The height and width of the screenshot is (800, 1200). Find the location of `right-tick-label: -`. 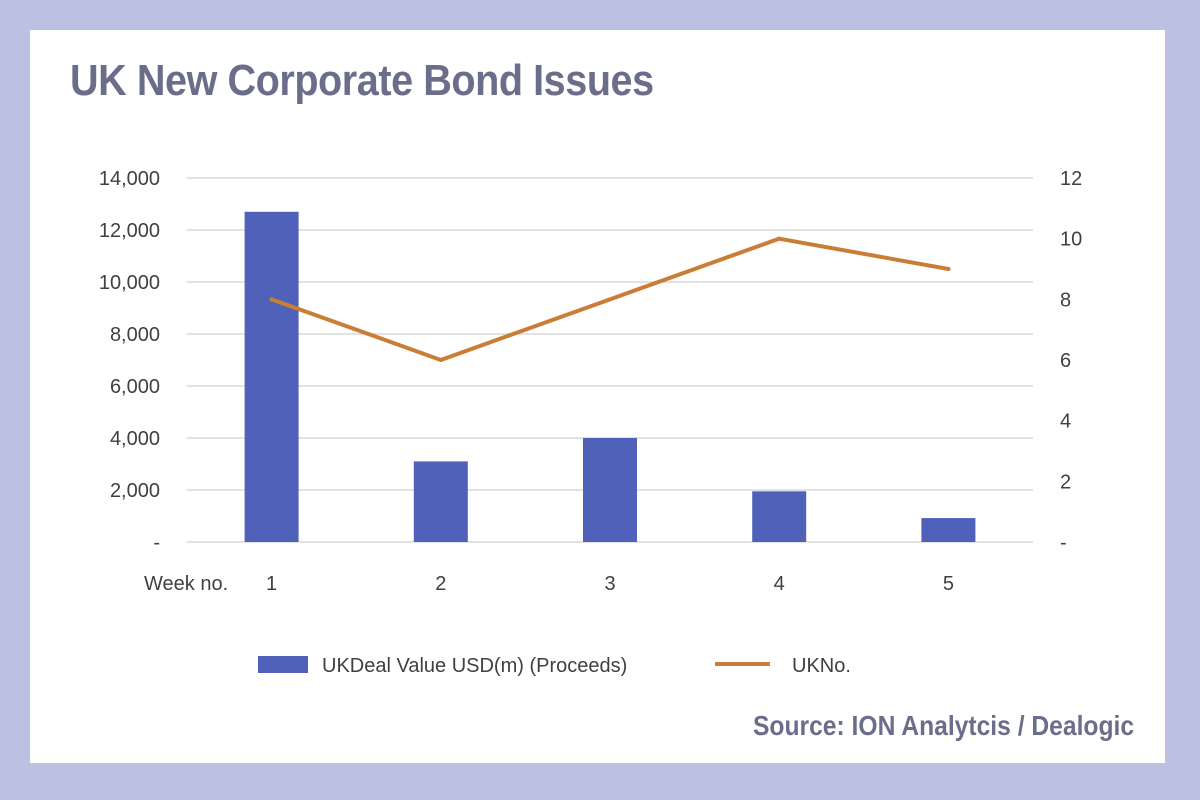

right-tick-label: - is located at coordinates (1063, 543).